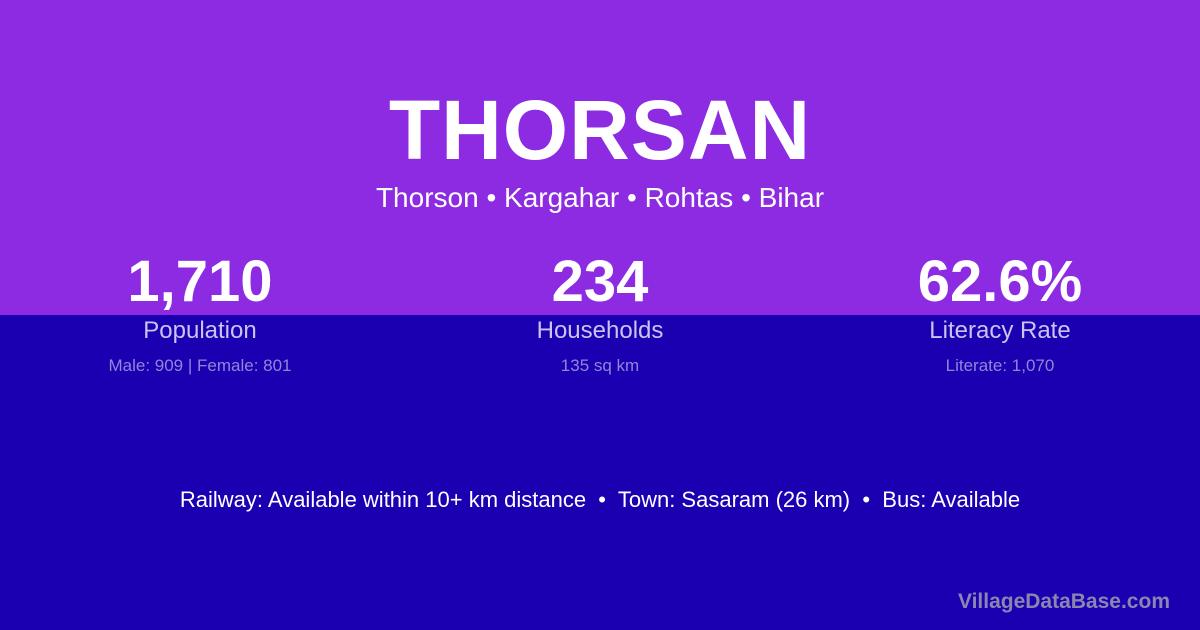  I want to click on stat-label: Literacy Rate, so click(1000, 330).